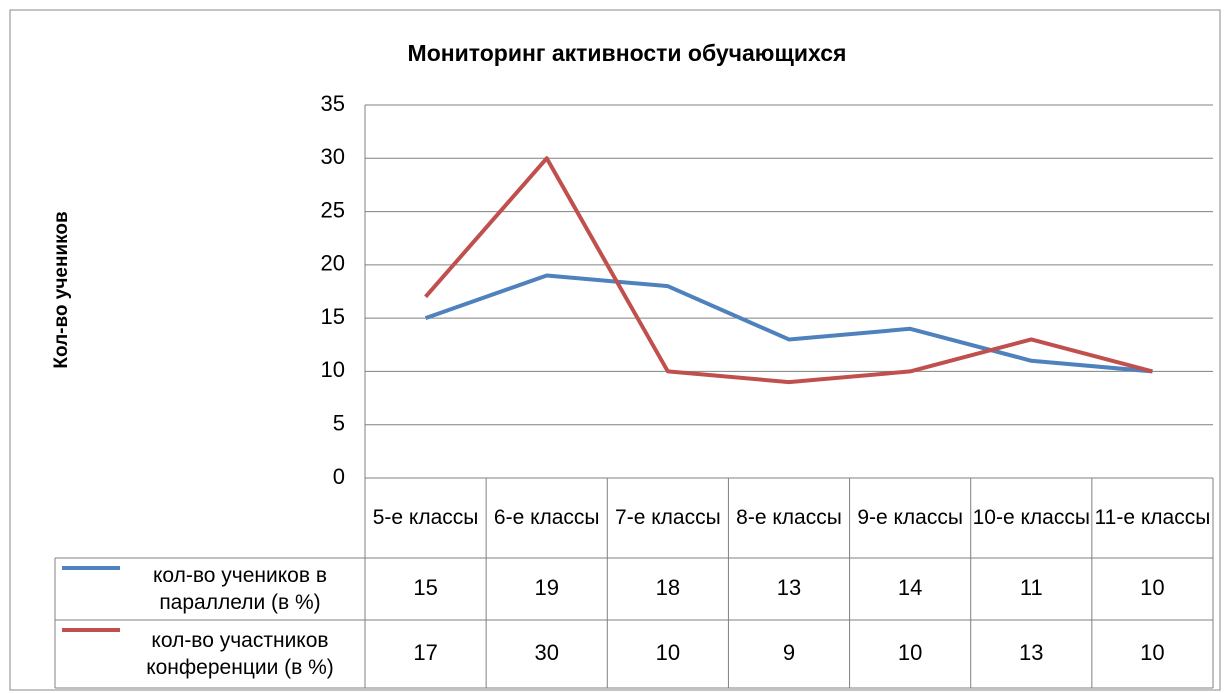 Image resolution: width=1230 pixels, height=693 pixels. I want to click on chart-title: Мониторинг активности обучающихся, so click(627, 53).